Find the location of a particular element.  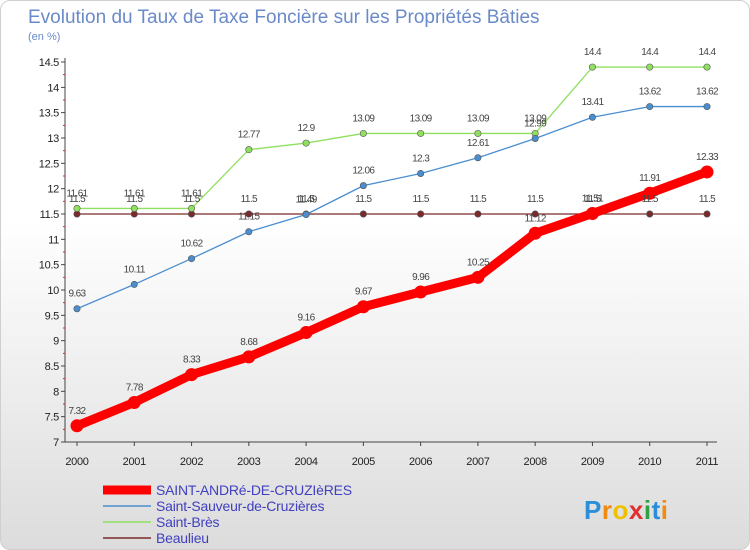

y-tick-label: 14 is located at coordinates (53, 88).